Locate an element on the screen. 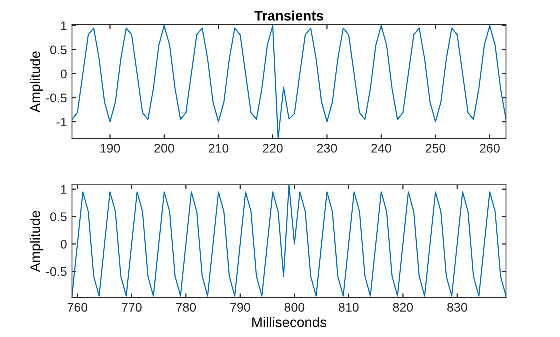 Image resolution: width=560 pixels, height=337 pixels. x-tick-label: 800 is located at coordinates (294, 307).